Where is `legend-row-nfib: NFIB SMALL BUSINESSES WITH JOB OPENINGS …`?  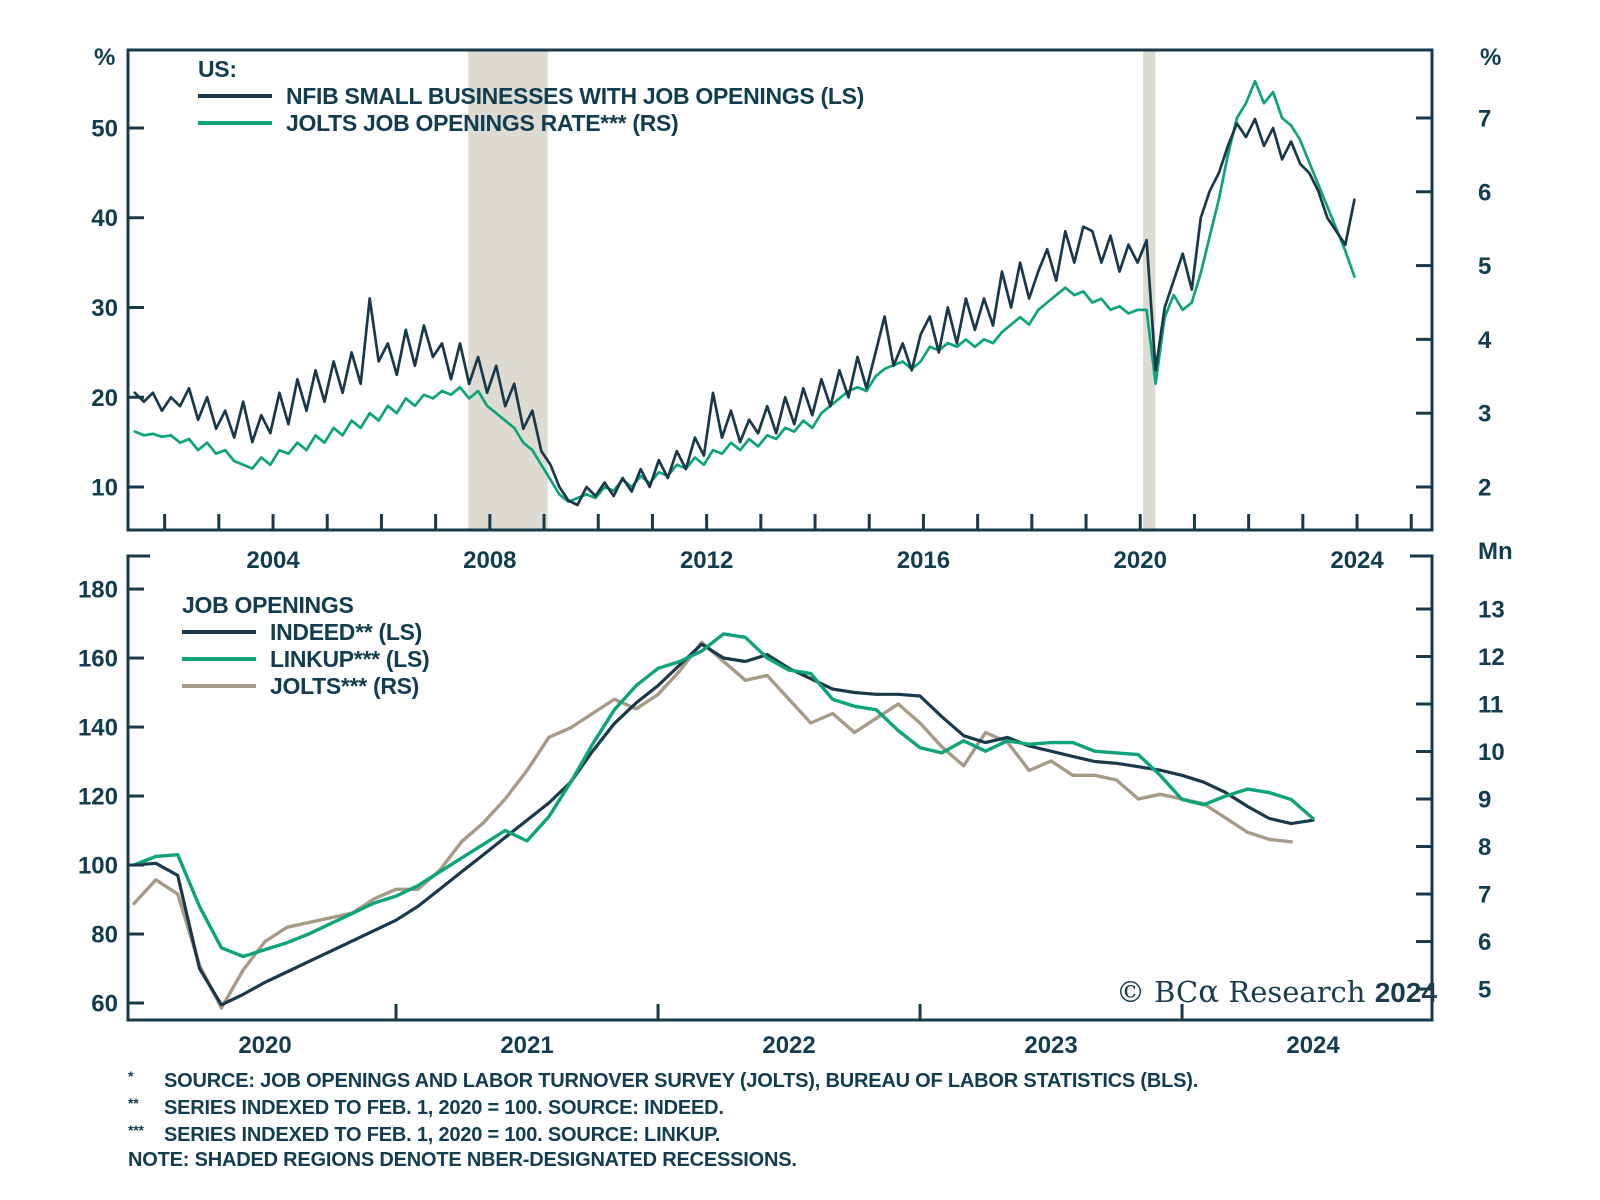
legend-row-nfib: NFIB SMALL BUSINESSES WITH JOB OPENINGS … is located at coordinates (531, 95).